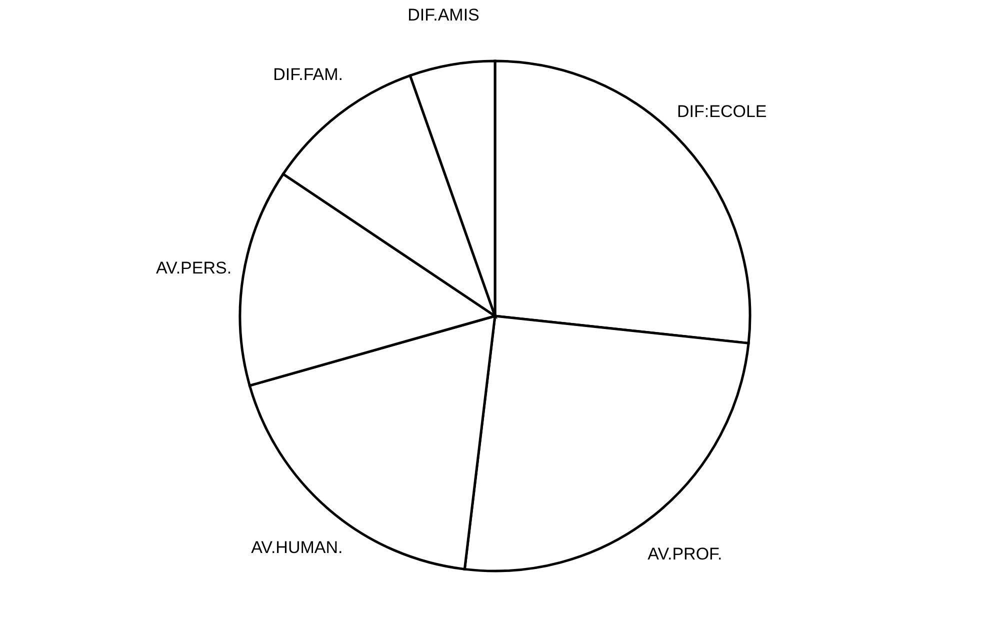  I want to click on slice-label: AV.HUMAN., so click(297, 547).